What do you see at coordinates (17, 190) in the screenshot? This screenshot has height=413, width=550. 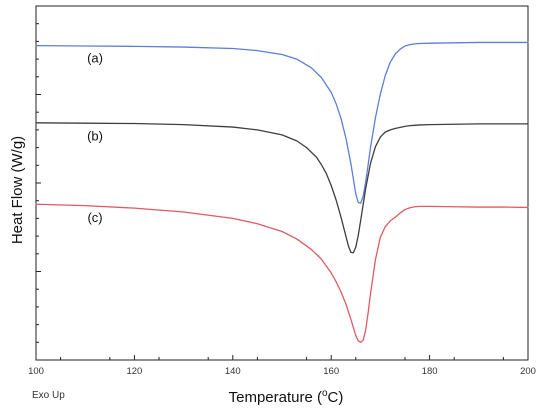 I see `y-axis-title: Heat Flow (W/g)` at bounding box center [17, 190].